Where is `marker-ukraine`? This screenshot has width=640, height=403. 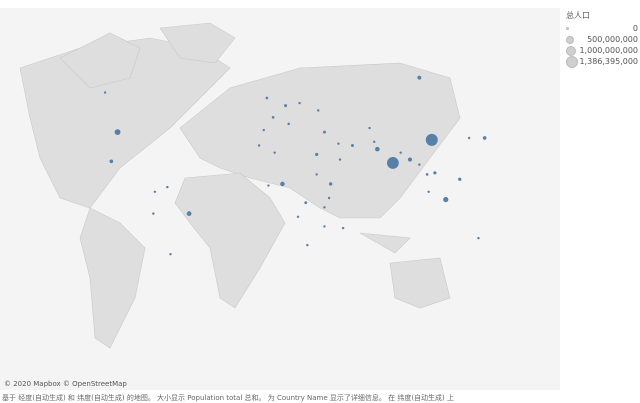 marker-ukraine is located at coordinates (318, 110).